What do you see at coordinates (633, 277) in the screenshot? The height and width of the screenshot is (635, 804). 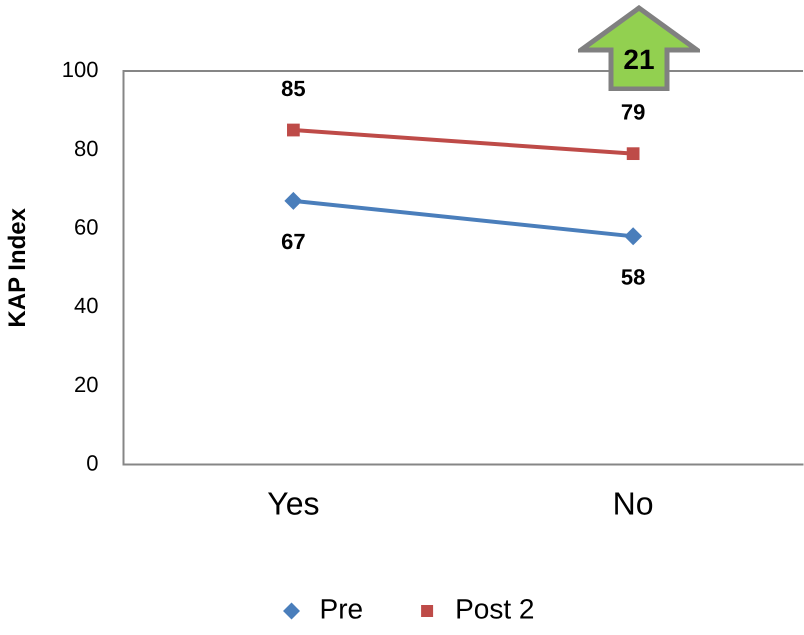 I see `data-label: 58` at bounding box center [633, 277].